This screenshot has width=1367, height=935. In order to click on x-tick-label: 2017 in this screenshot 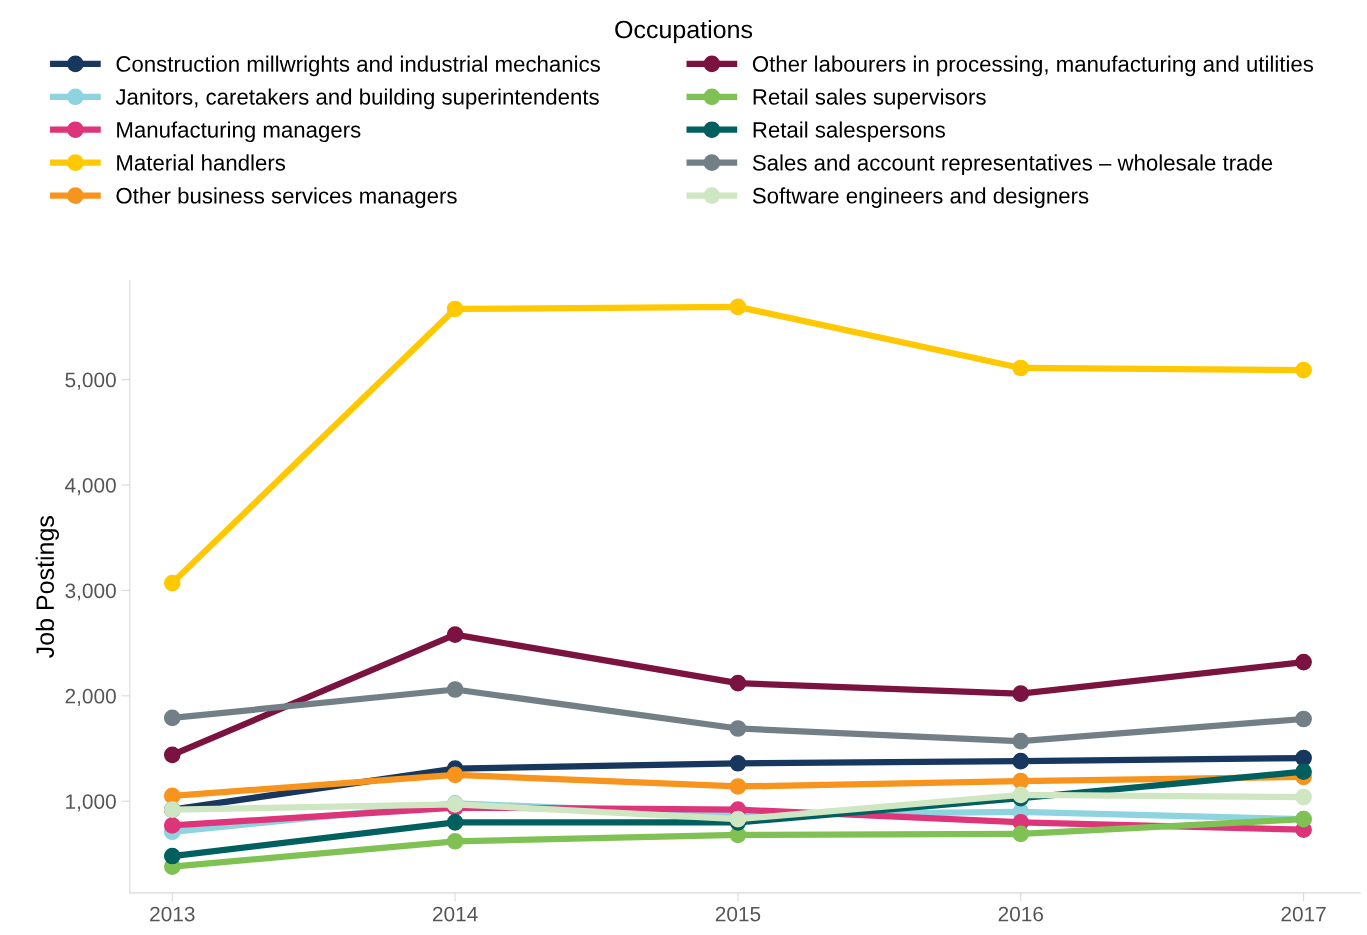, I will do `click(1303, 914)`.